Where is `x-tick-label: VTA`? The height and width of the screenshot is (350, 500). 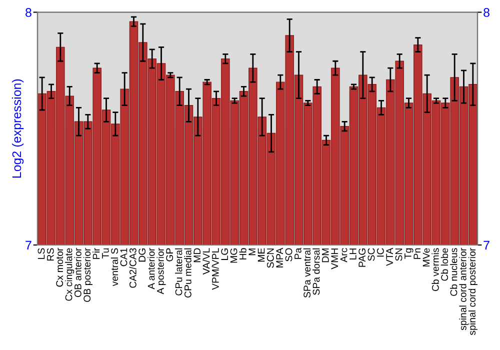
x-tick-label: VTA is located at coordinates (389, 257).